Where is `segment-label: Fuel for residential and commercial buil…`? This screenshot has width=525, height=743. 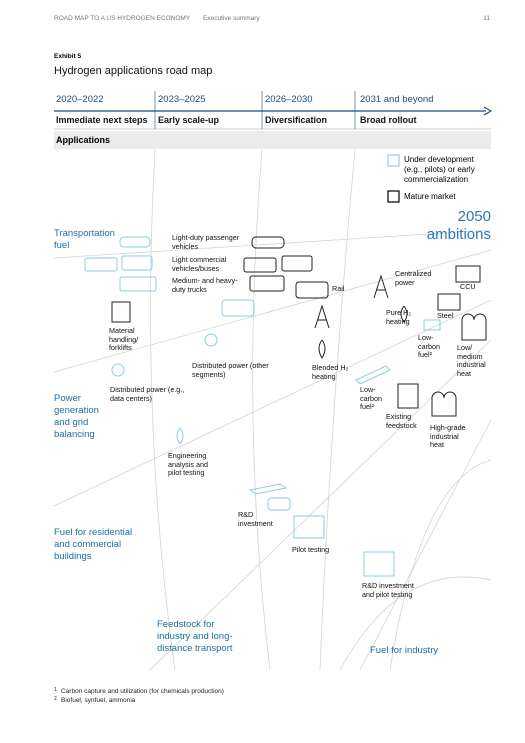
segment-label: Fuel for residential and commercial buil… is located at coordinates (93, 544).